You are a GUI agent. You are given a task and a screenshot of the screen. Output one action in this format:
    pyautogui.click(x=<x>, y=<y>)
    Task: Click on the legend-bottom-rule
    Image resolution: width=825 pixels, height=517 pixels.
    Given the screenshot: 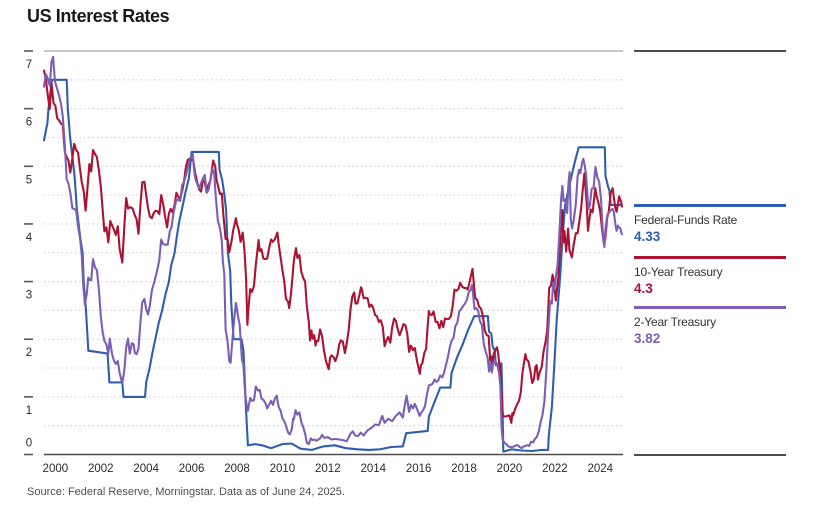 What is the action you would take?
    pyautogui.click(x=710, y=454)
    